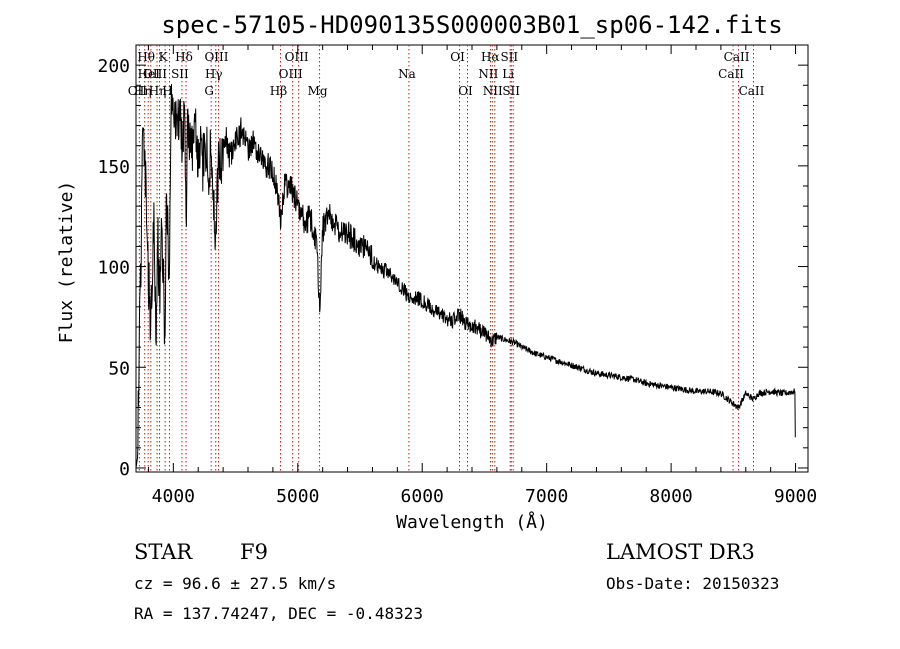  Describe the element at coordinates (546, 496) in the screenshot. I see `x-tick-label-3: 7000` at that location.